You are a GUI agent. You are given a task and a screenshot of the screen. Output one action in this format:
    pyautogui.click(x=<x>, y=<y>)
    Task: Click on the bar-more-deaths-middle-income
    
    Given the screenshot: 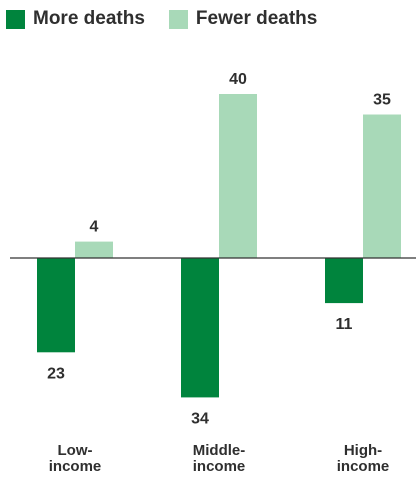 What is the action you would take?
    pyautogui.click(x=200, y=328)
    